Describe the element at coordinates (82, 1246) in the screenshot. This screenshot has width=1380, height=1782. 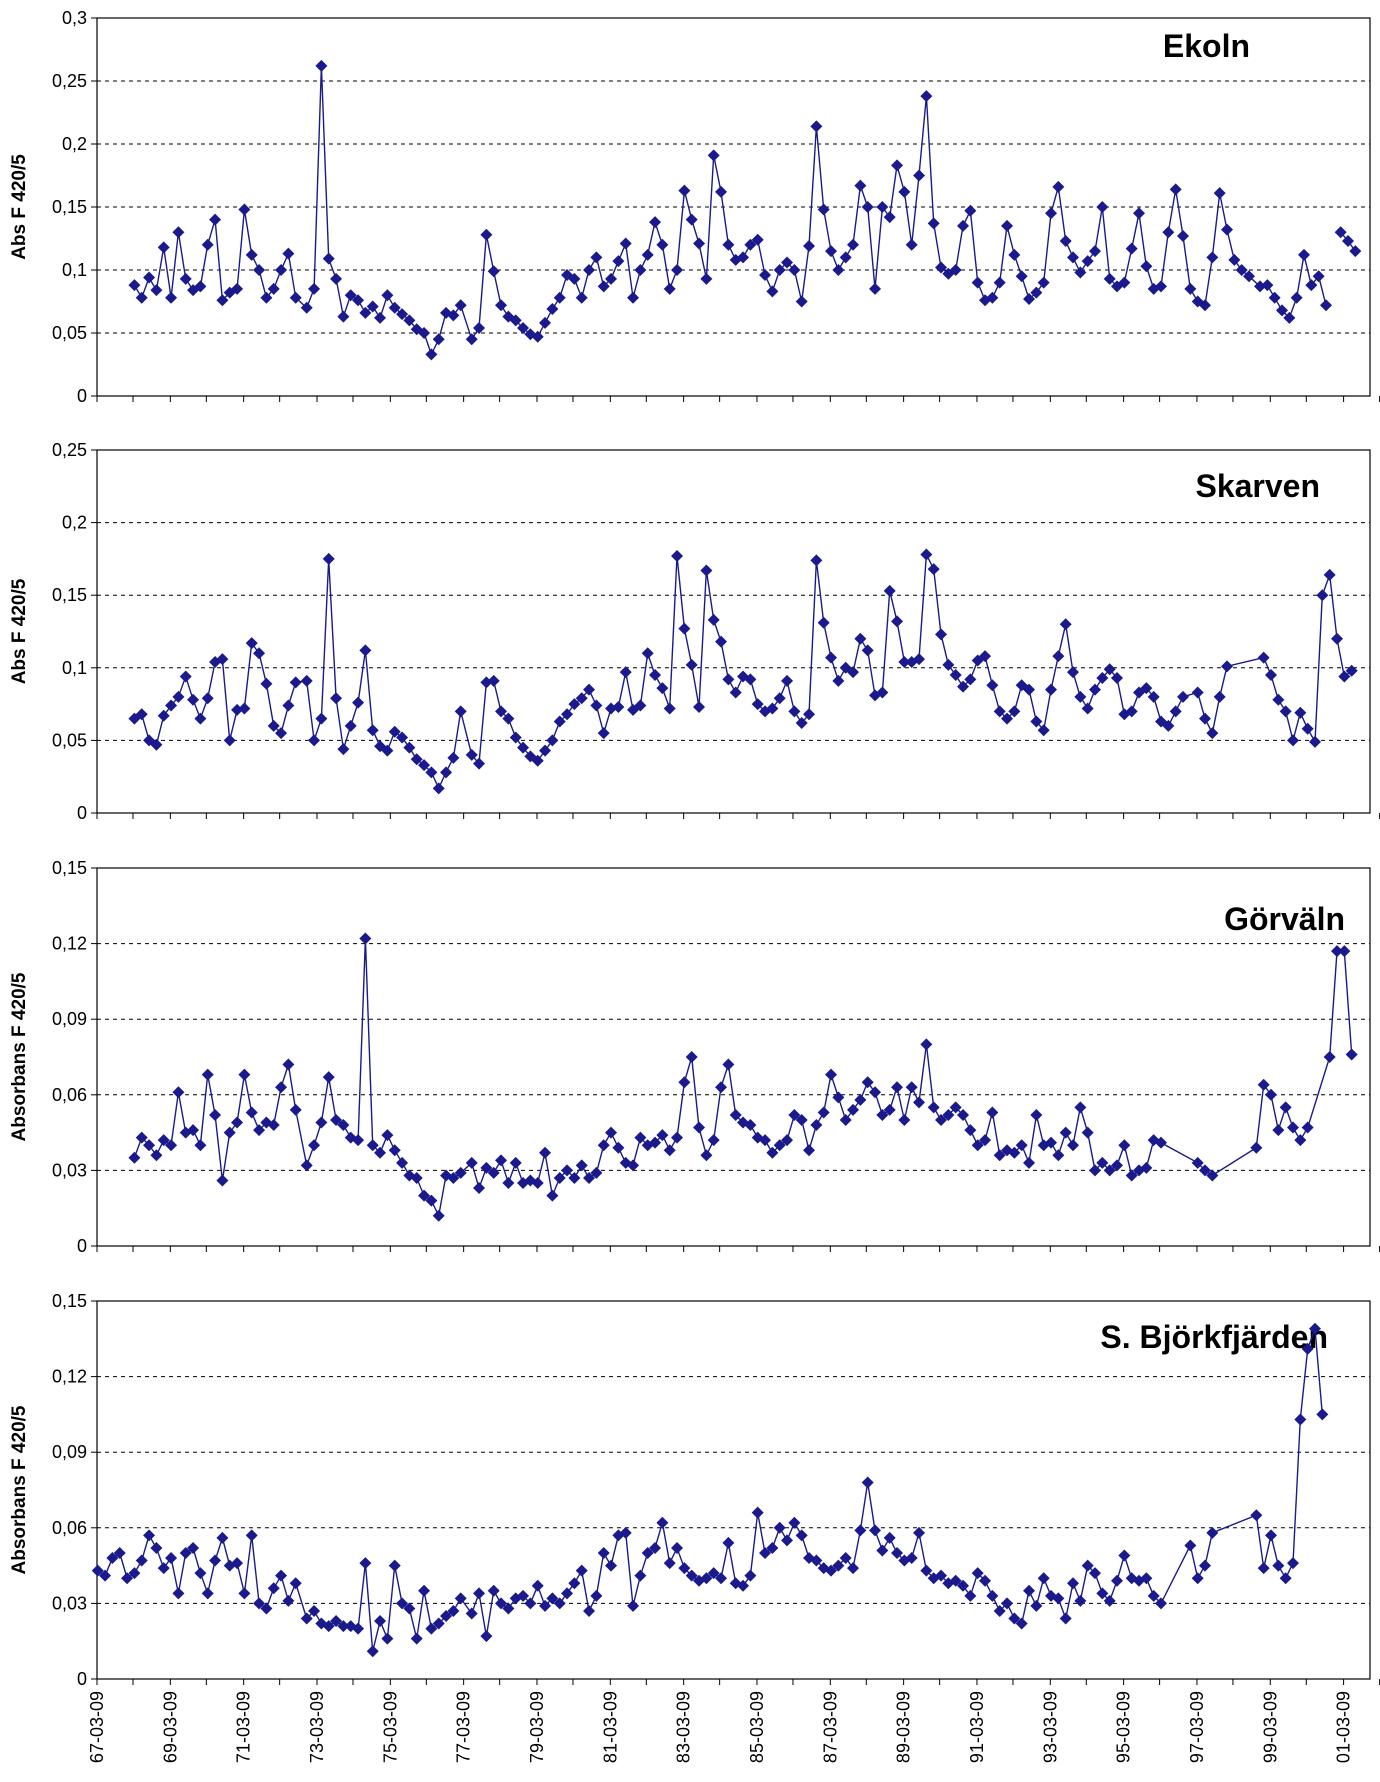
I see `y-tick-label: 0` at that location.